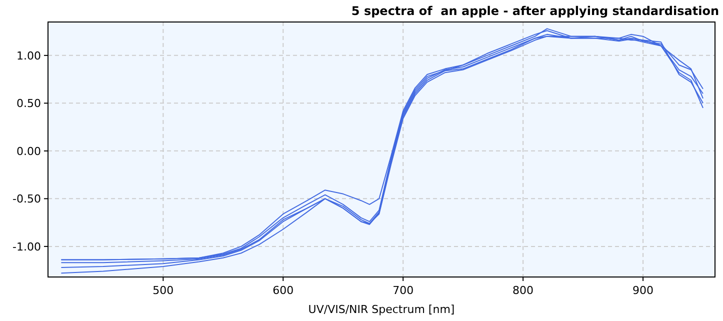 This screenshot has width=723, height=321. I want to click on chart-title: 5 spectra of an apple - after applying standardisation, so click(535, 11).